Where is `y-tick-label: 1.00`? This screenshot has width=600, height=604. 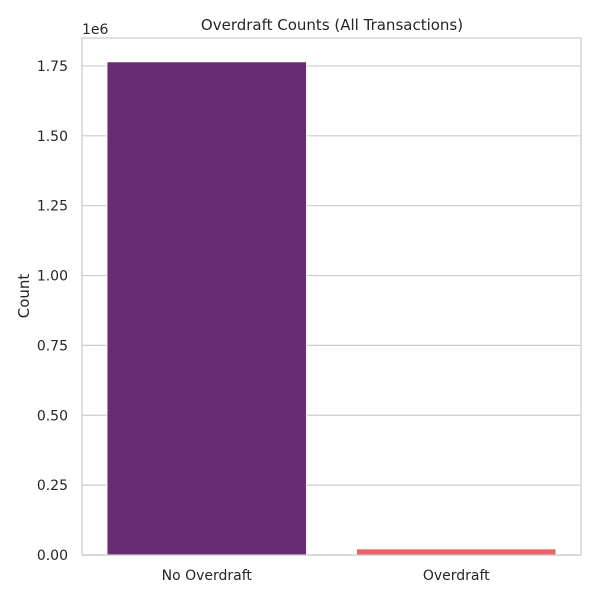 y-tick-label: 1.00 is located at coordinates (52, 277).